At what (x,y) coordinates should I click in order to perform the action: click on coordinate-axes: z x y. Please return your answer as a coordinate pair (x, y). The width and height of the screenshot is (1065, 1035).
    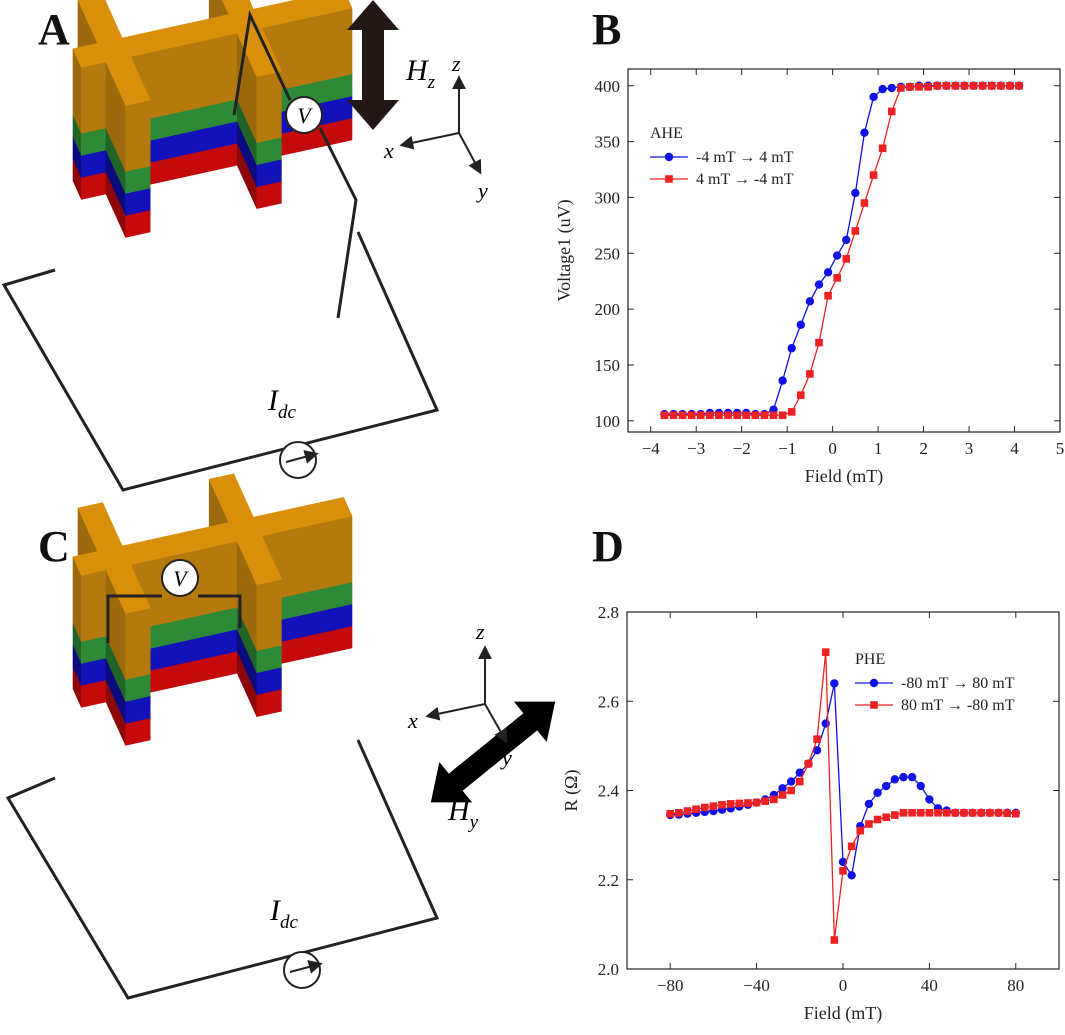
    Looking at the image, I should click on (435, 127).